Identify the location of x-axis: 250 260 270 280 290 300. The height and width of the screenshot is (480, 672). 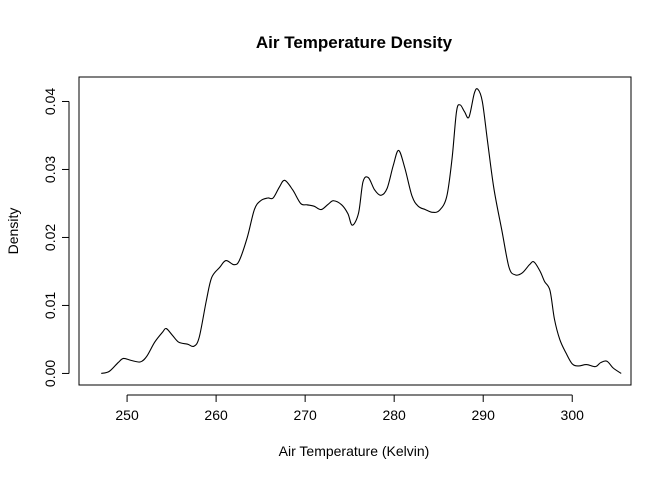
(350, 408).